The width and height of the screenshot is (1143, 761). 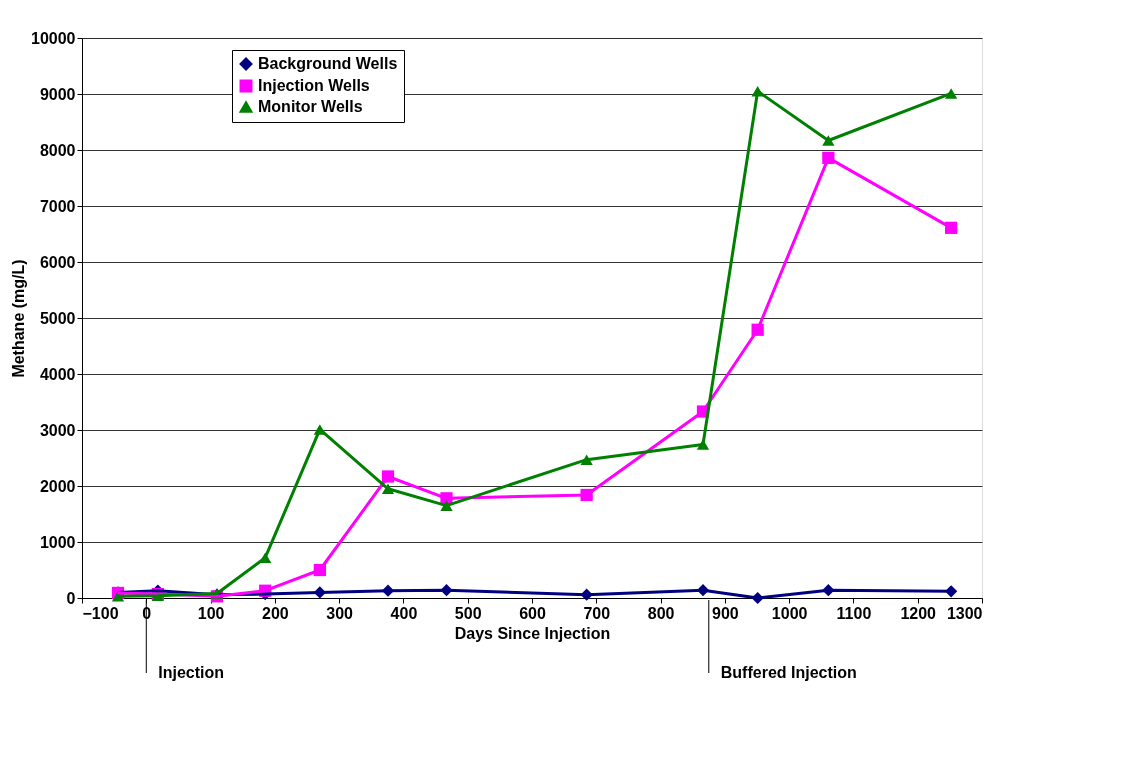 I want to click on y-axis-title: Methane (mg/L), so click(x=19, y=318).